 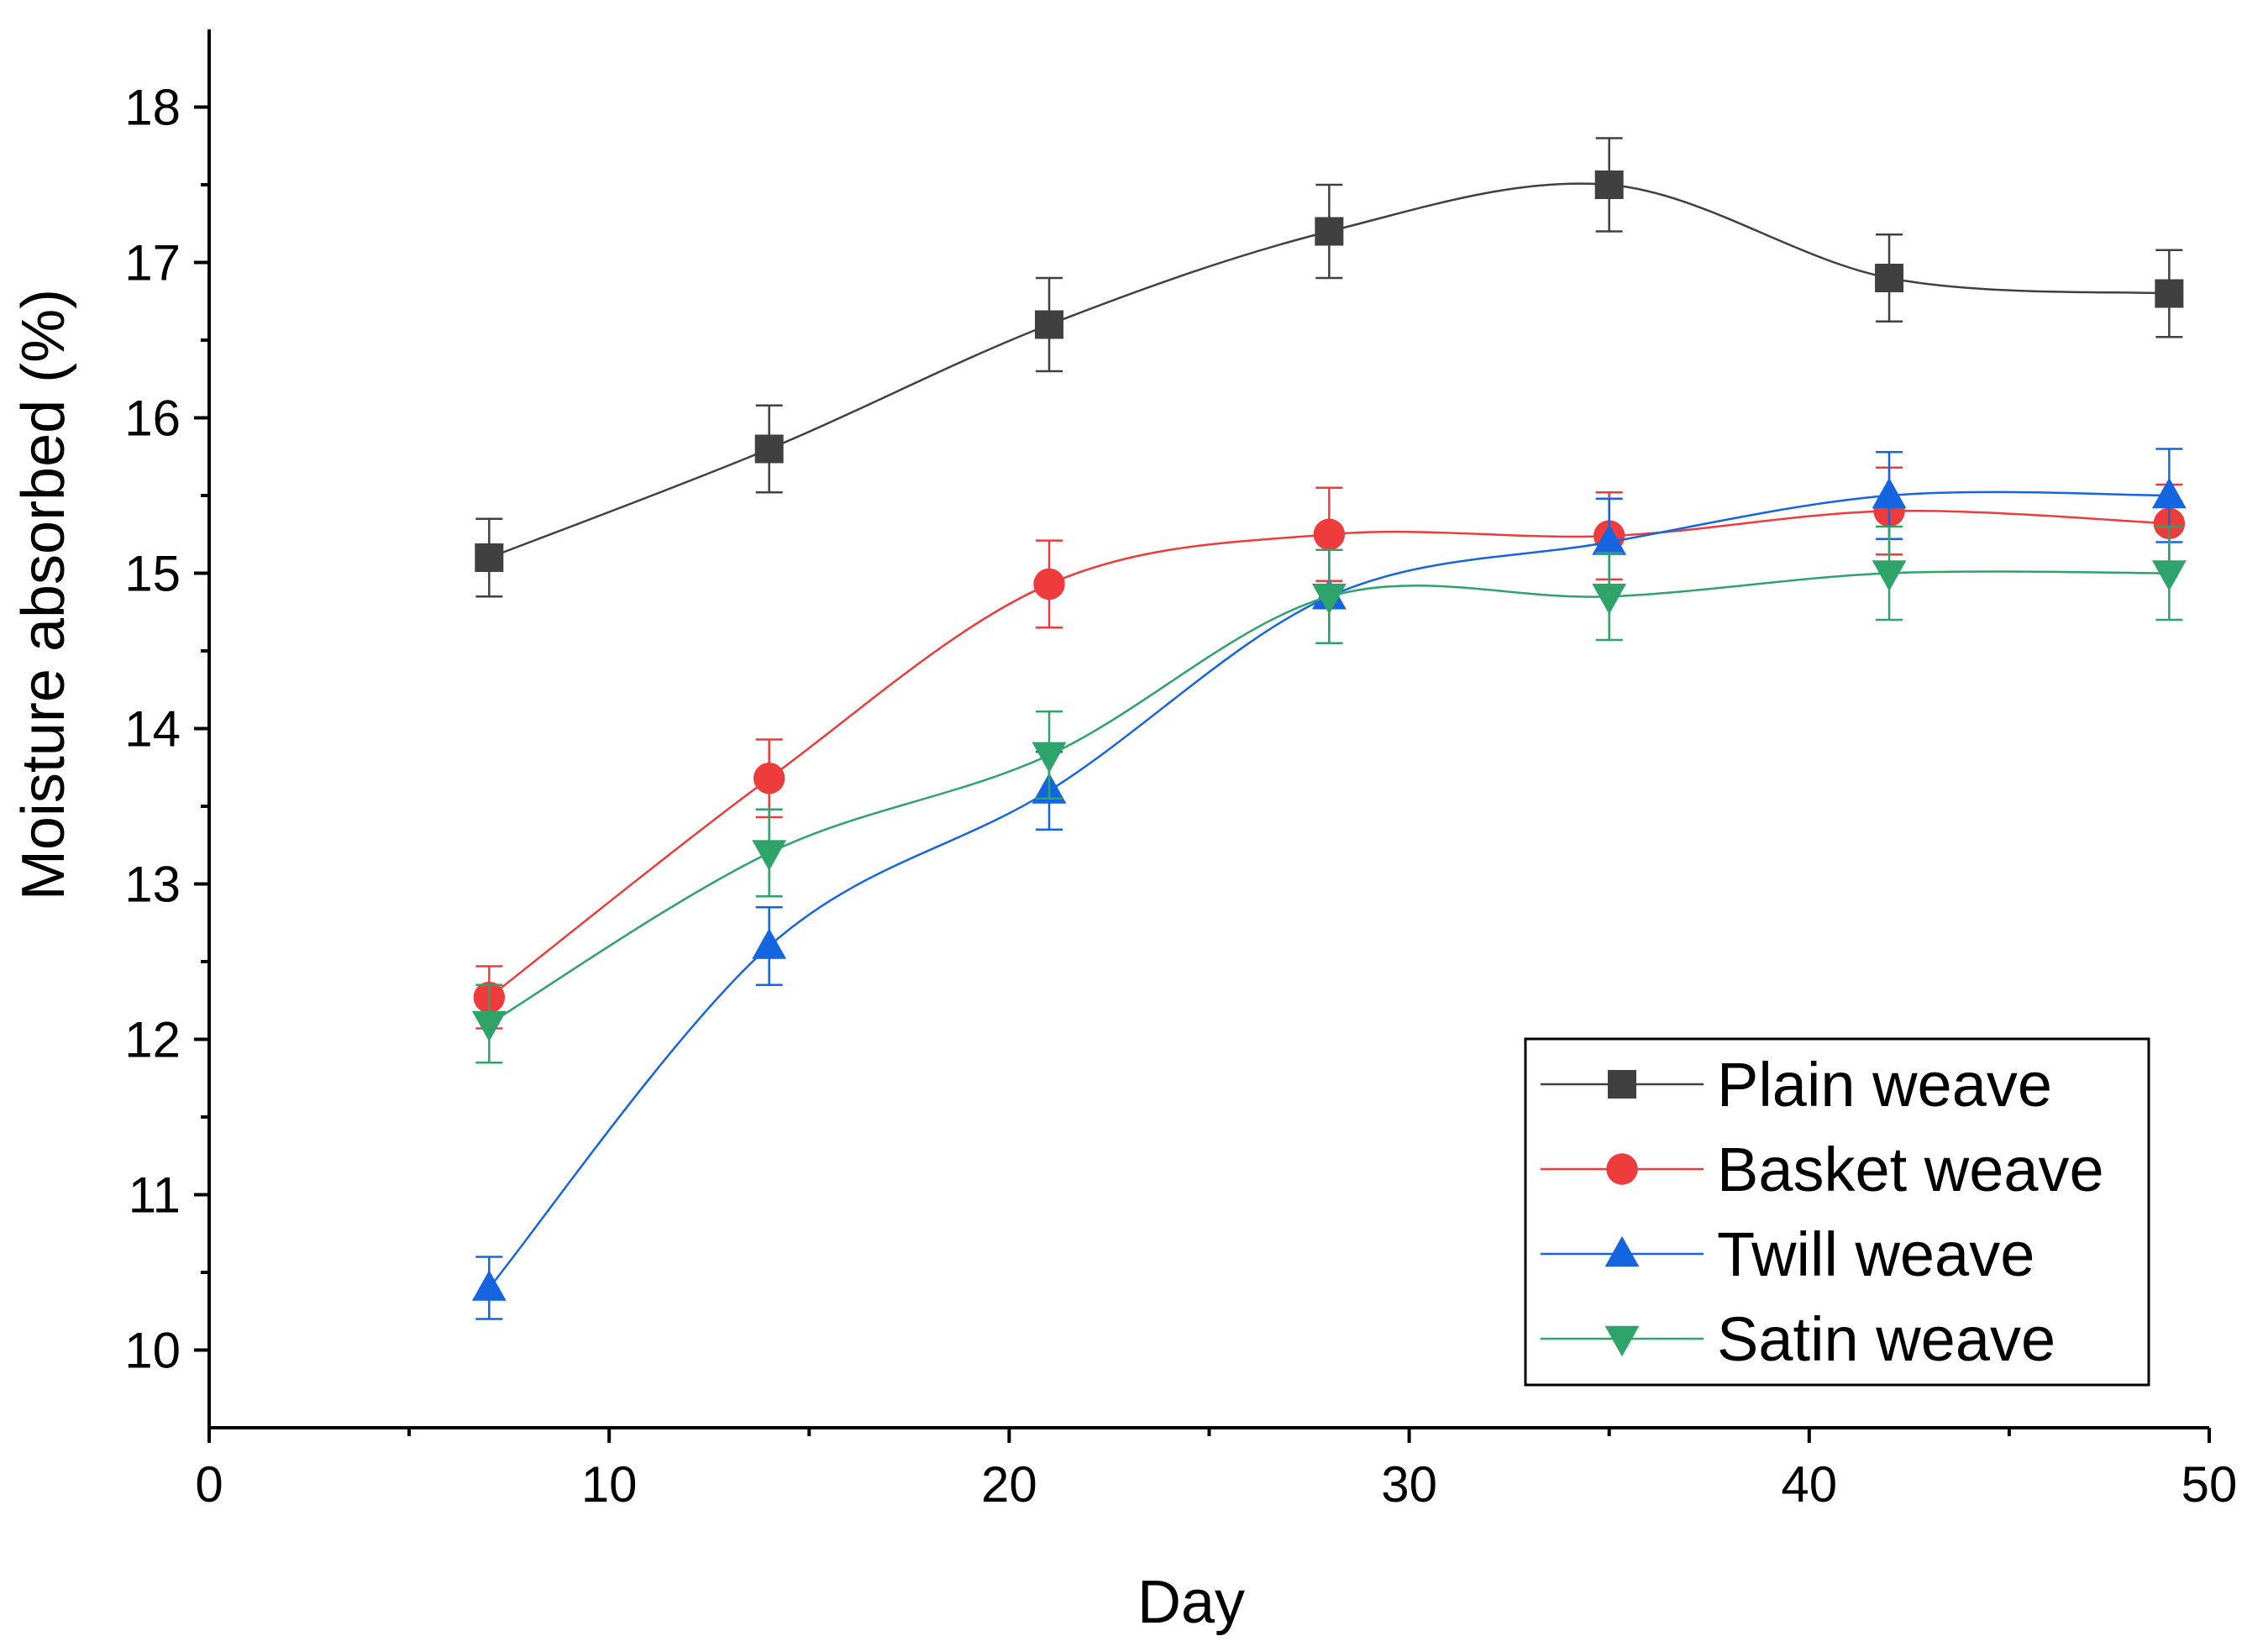 What do you see at coordinates (2209, 1484) in the screenshot?
I see `x-tick-label: 50` at bounding box center [2209, 1484].